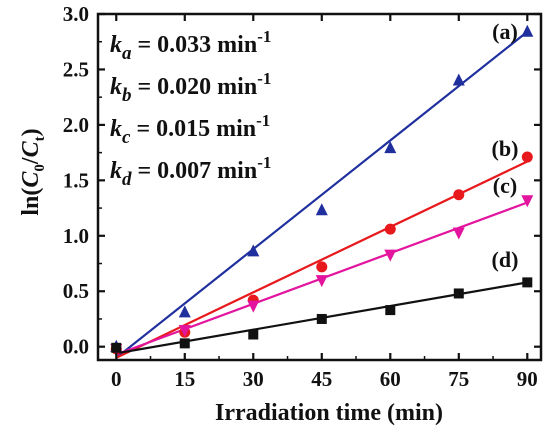 This screenshot has height=433, width=556. What do you see at coordinates (190, 87) in the screenshot?
I see `rate-constant-b: kb = 0.020 min-1` at bounding box center [190, 87].